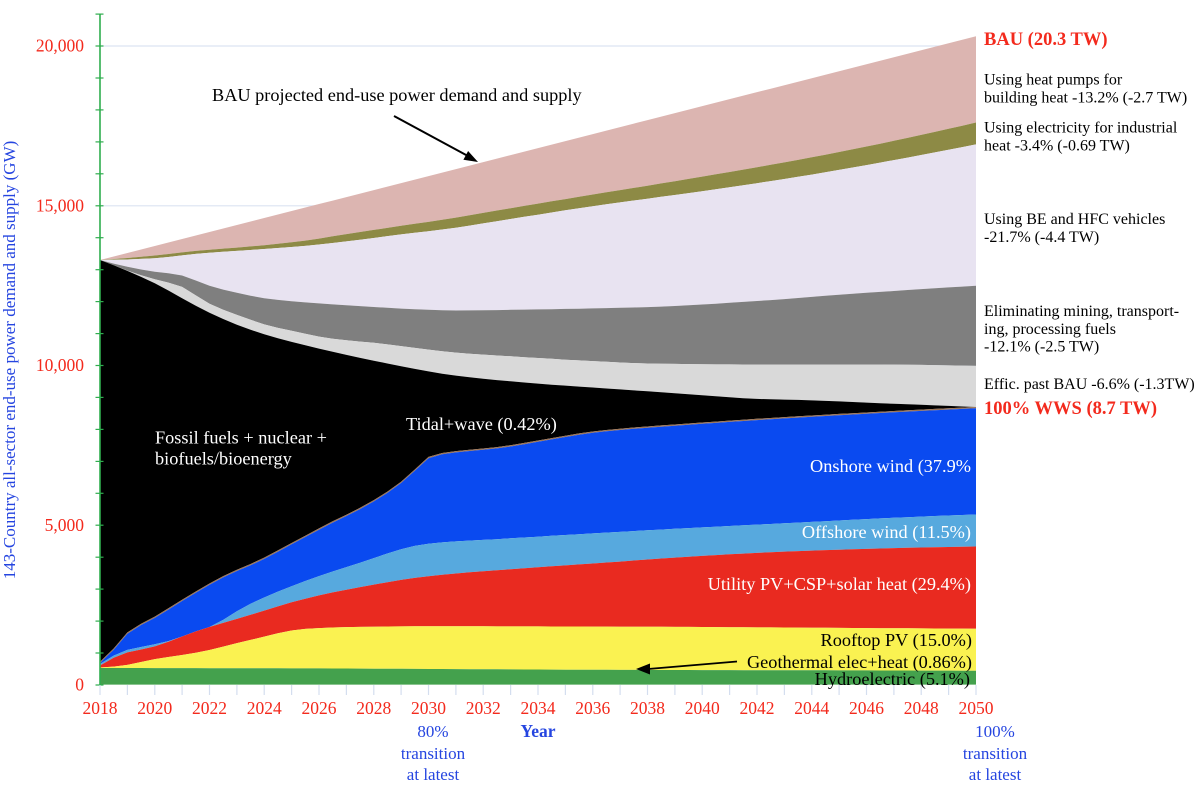  I want to click on svg-text: 2026, so click(319, 708).